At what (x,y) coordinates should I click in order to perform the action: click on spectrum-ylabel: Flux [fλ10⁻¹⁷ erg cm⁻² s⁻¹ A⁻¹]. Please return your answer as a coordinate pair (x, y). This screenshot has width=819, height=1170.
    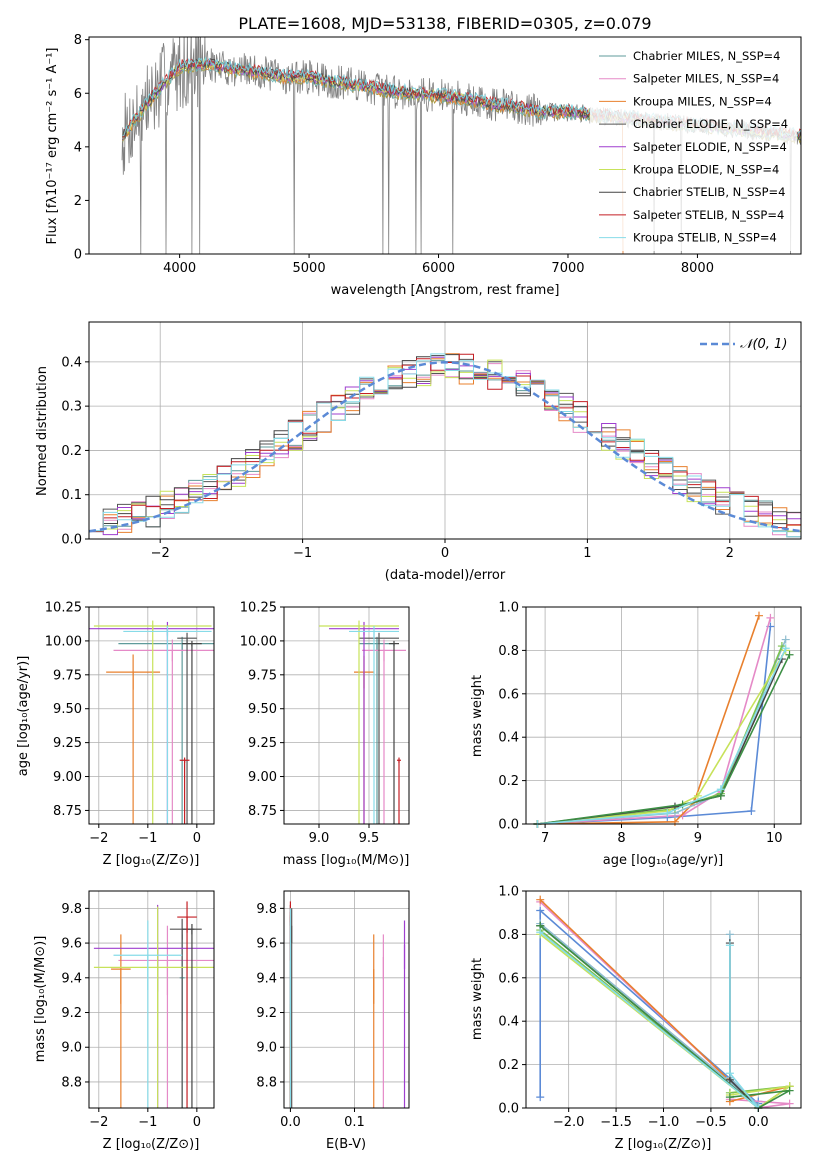
    Looking at the image, I should click on (52, 146).